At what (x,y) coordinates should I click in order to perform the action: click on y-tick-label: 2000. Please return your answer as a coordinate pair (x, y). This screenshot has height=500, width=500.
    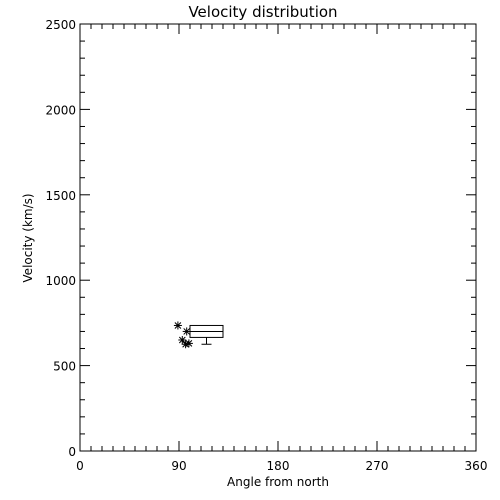
    Looking at the image, I should click on (60, 110).